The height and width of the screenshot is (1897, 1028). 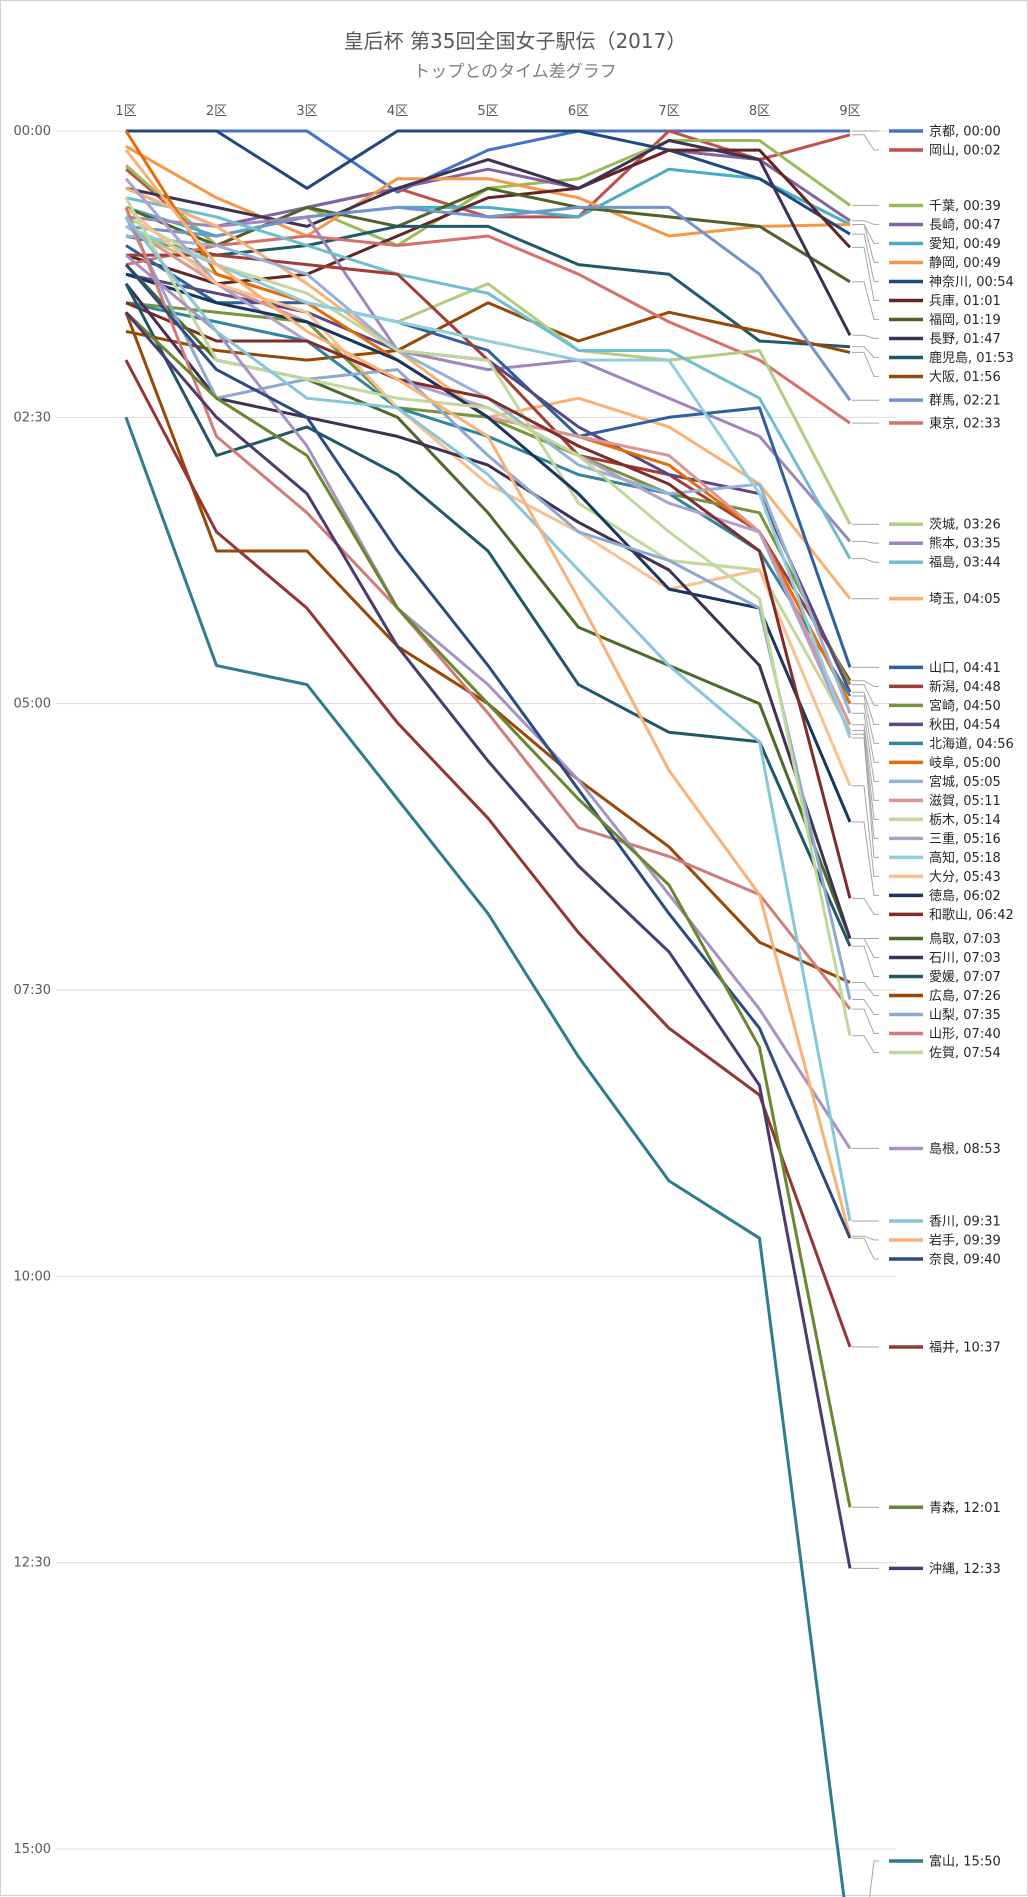 I want to click on legend-series-time: 03:26, so click(x=981, y=525).